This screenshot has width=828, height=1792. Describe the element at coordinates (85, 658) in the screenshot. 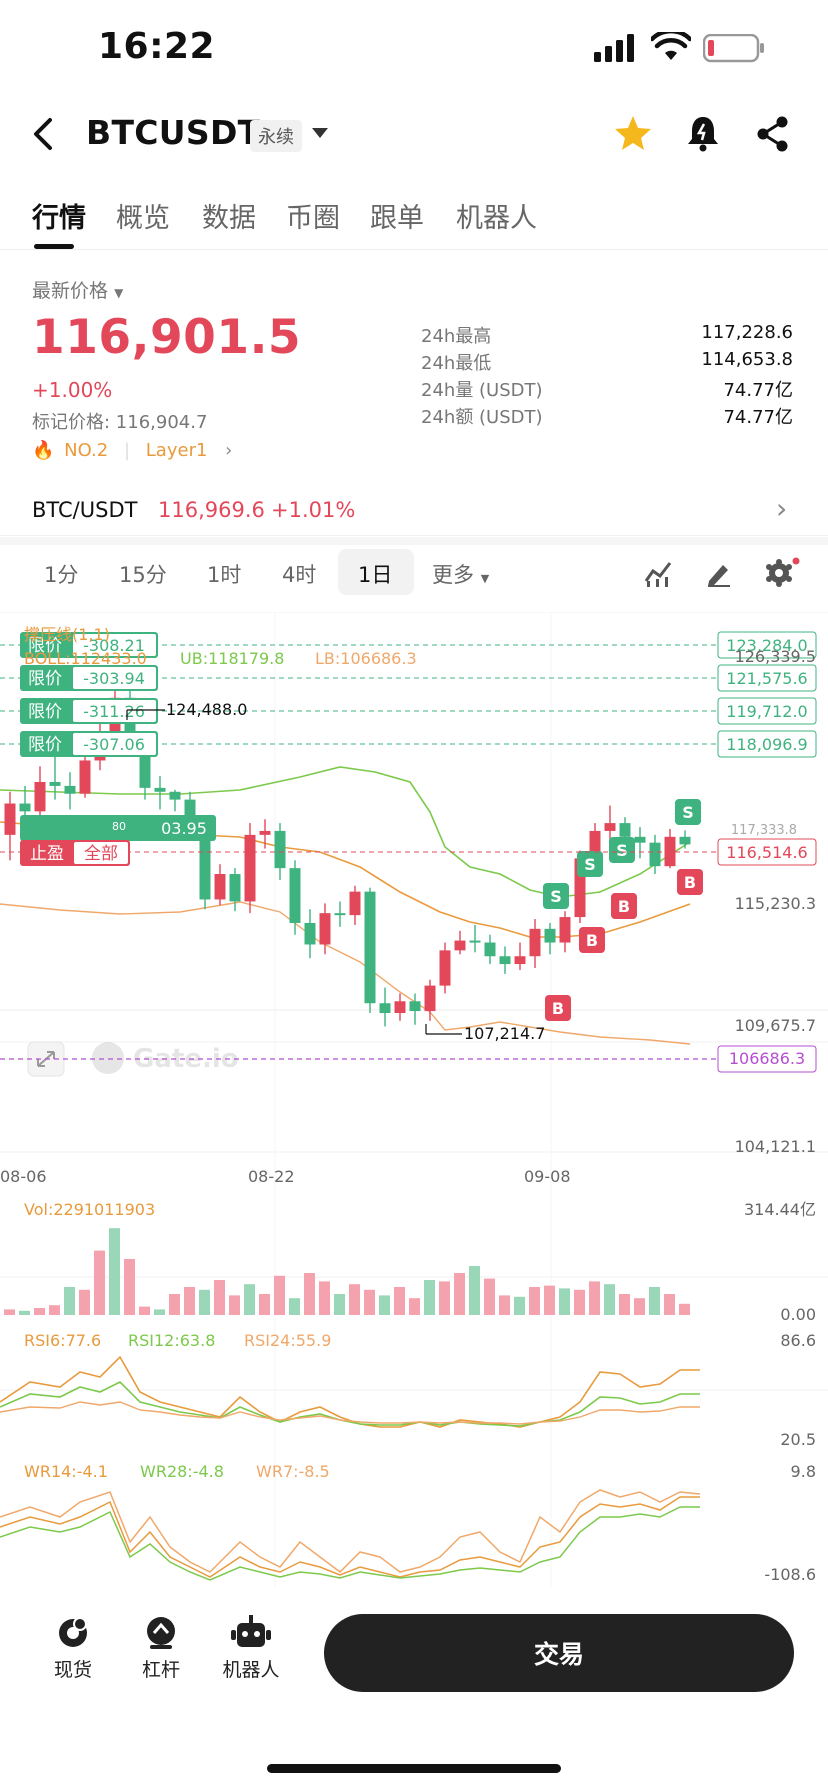

I see `boll-label: BOLL:112433.0` at that location.